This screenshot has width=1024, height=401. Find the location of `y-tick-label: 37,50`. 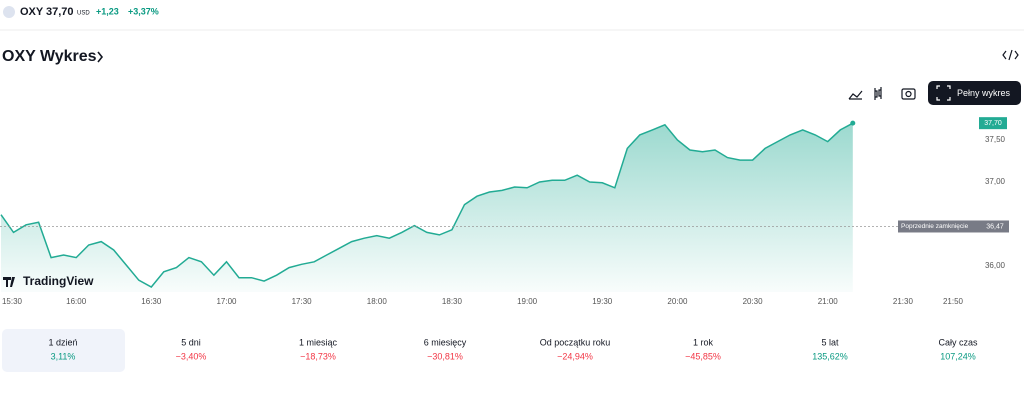

y-tick-label: 37,50 is located at coordinates (995, 139).